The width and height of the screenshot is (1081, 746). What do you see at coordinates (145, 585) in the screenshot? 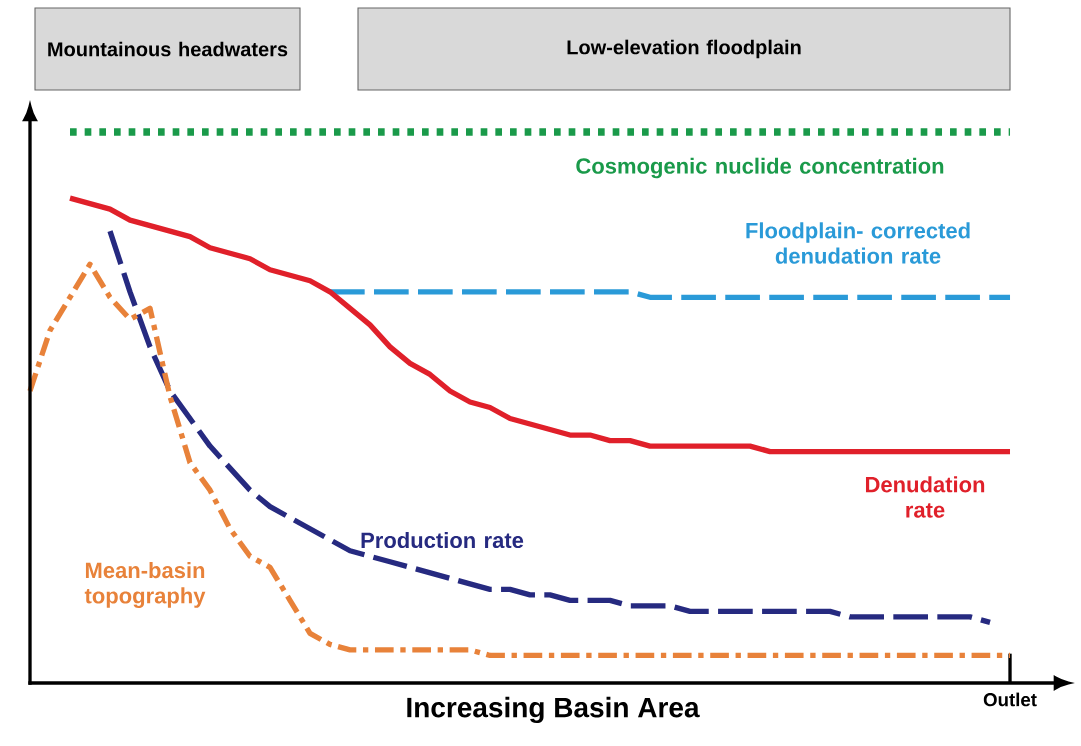
I see `series-label: Mean-basin topography` at bounding box center [145, 585].